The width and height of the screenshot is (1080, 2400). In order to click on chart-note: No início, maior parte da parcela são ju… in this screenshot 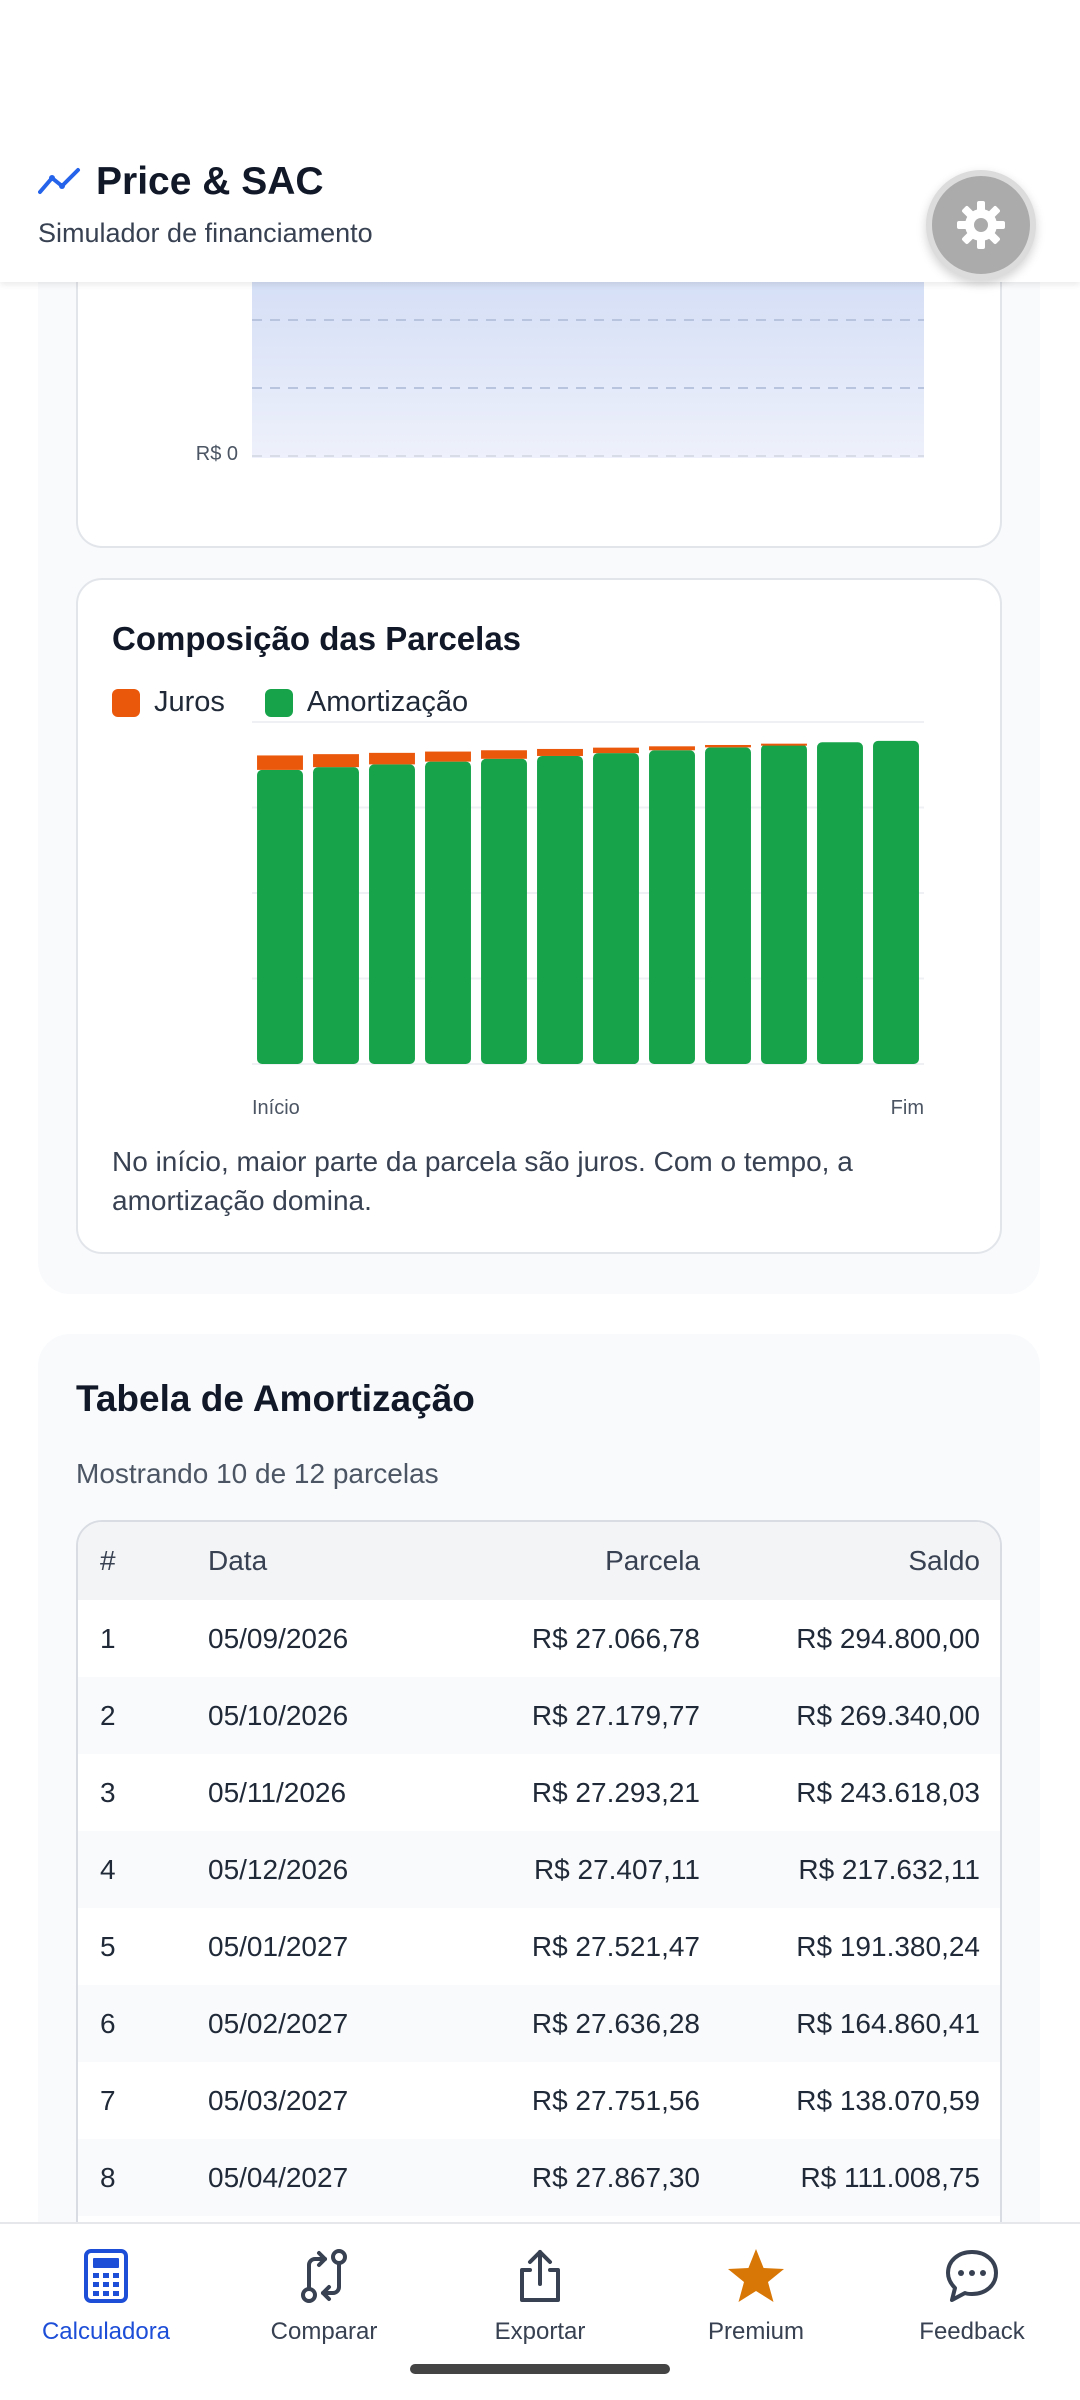, I will do `click(482, 1181)`.